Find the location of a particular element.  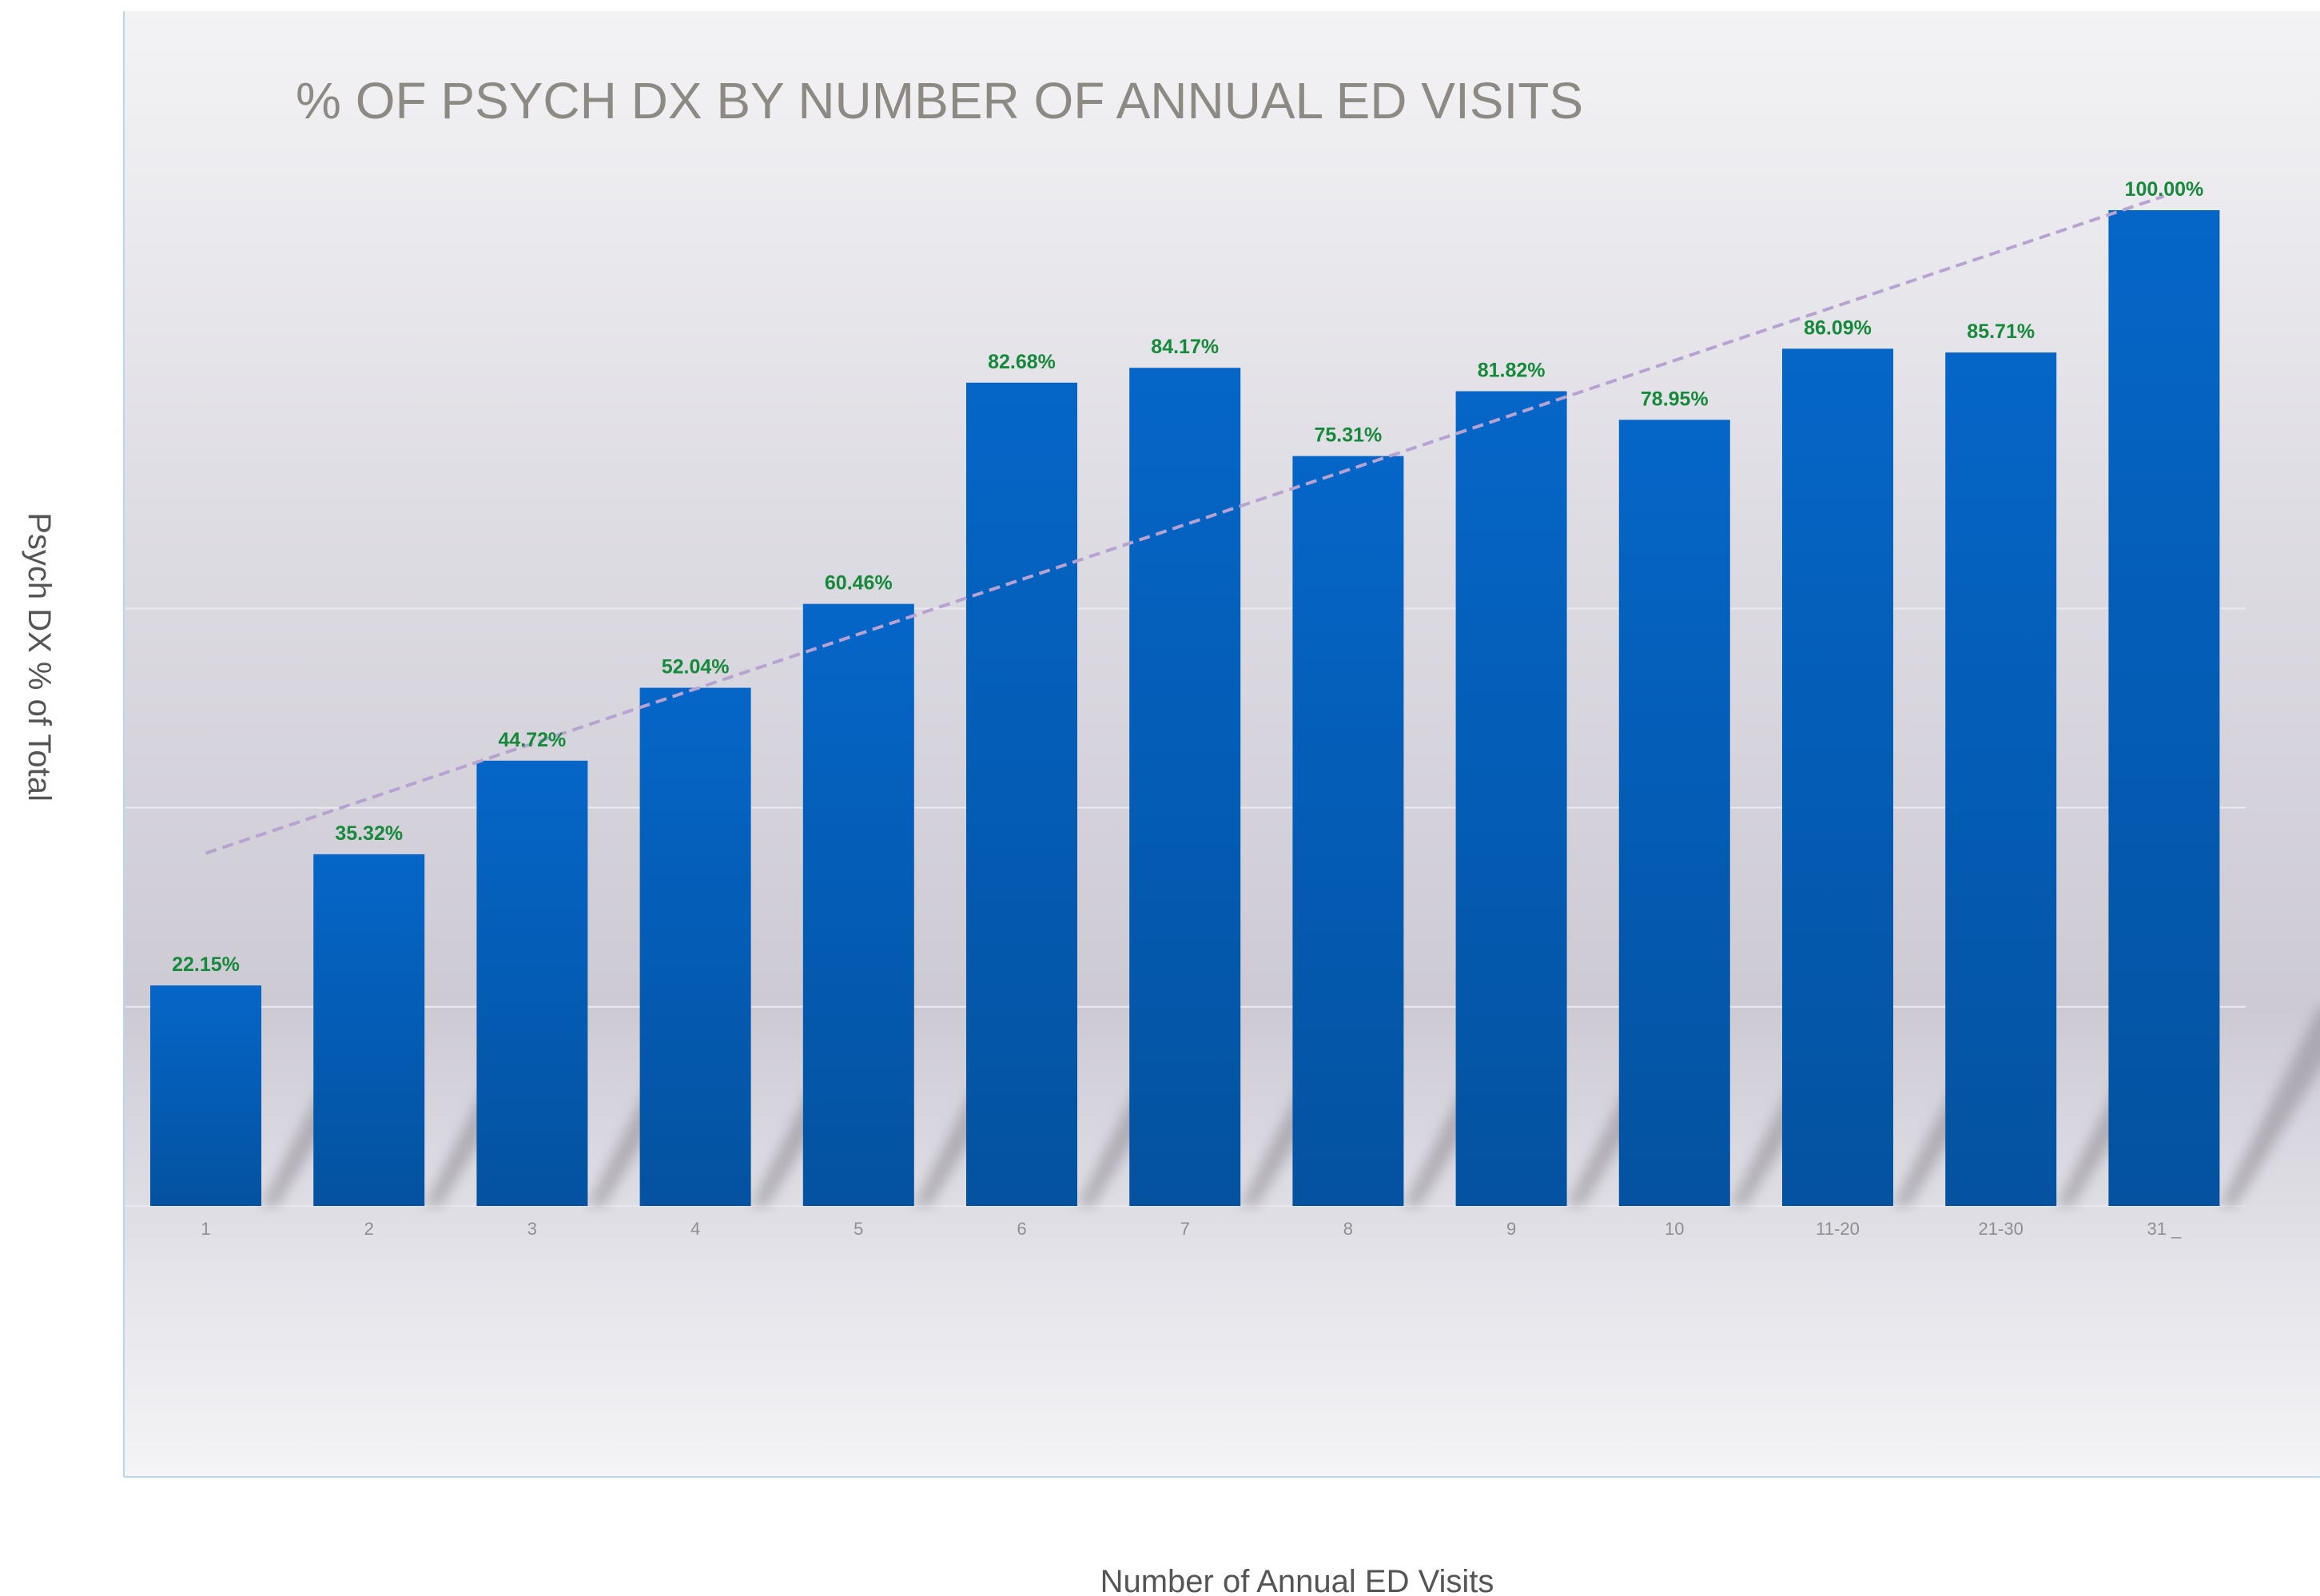

data-label-5: 60.46% is located at coordinates (859, 583).